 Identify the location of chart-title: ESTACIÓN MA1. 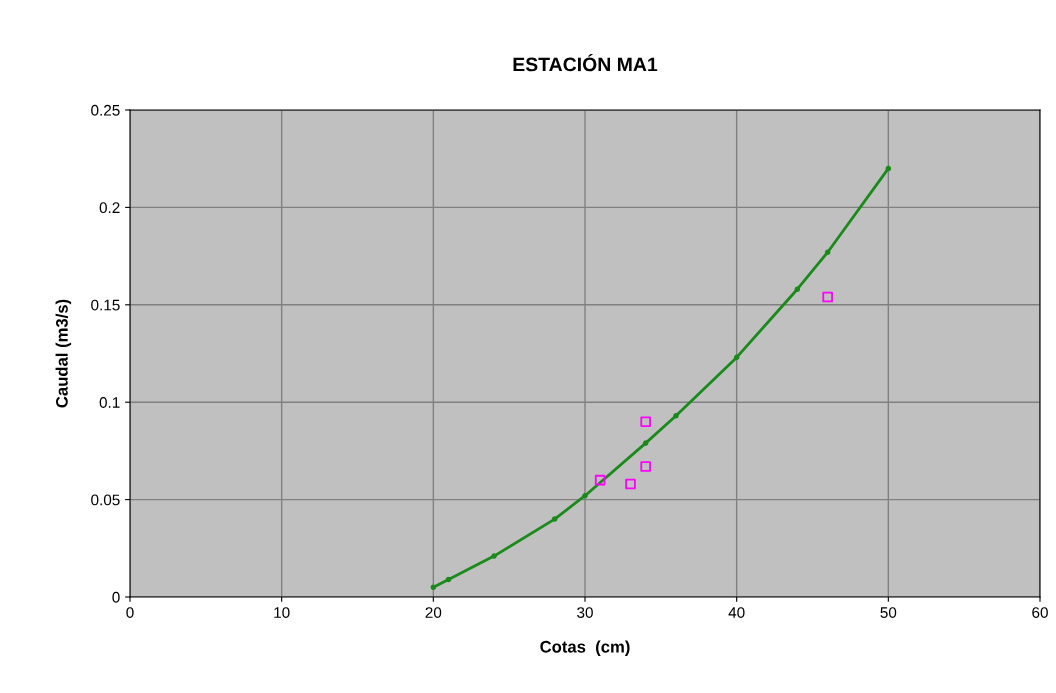
(585, 62).